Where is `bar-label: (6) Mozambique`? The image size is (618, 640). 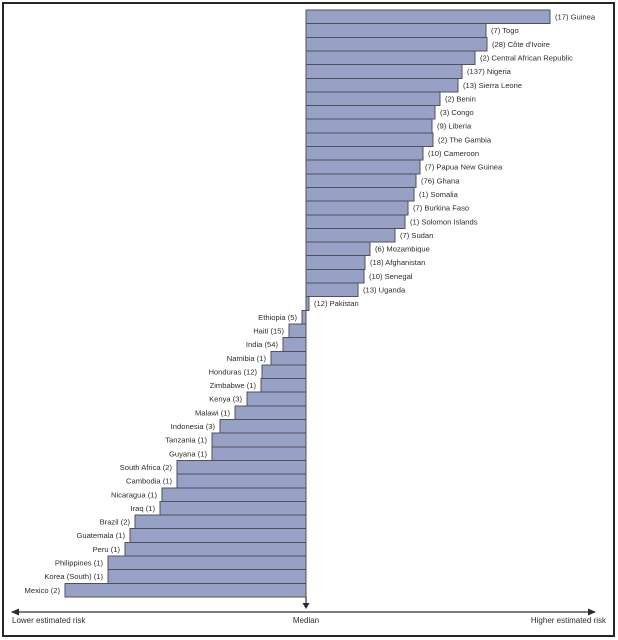 bar-label: (6) Mozambique is located at coordinates (402, 249).